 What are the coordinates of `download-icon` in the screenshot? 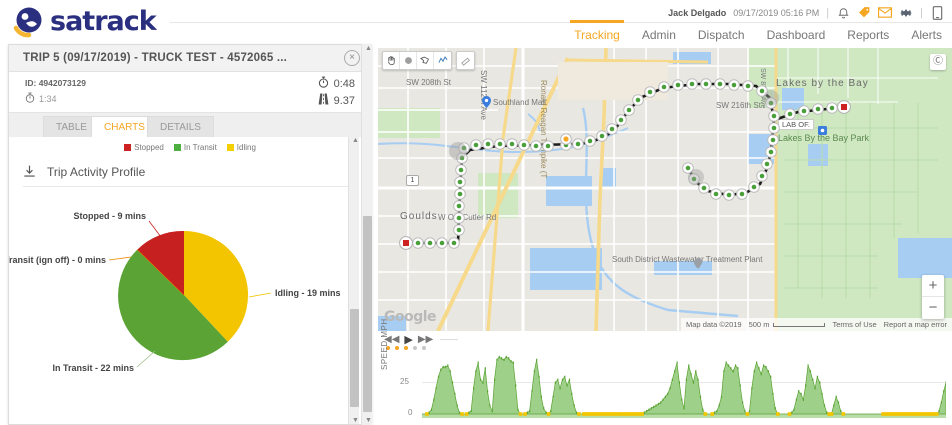 It's located at (29, 171).